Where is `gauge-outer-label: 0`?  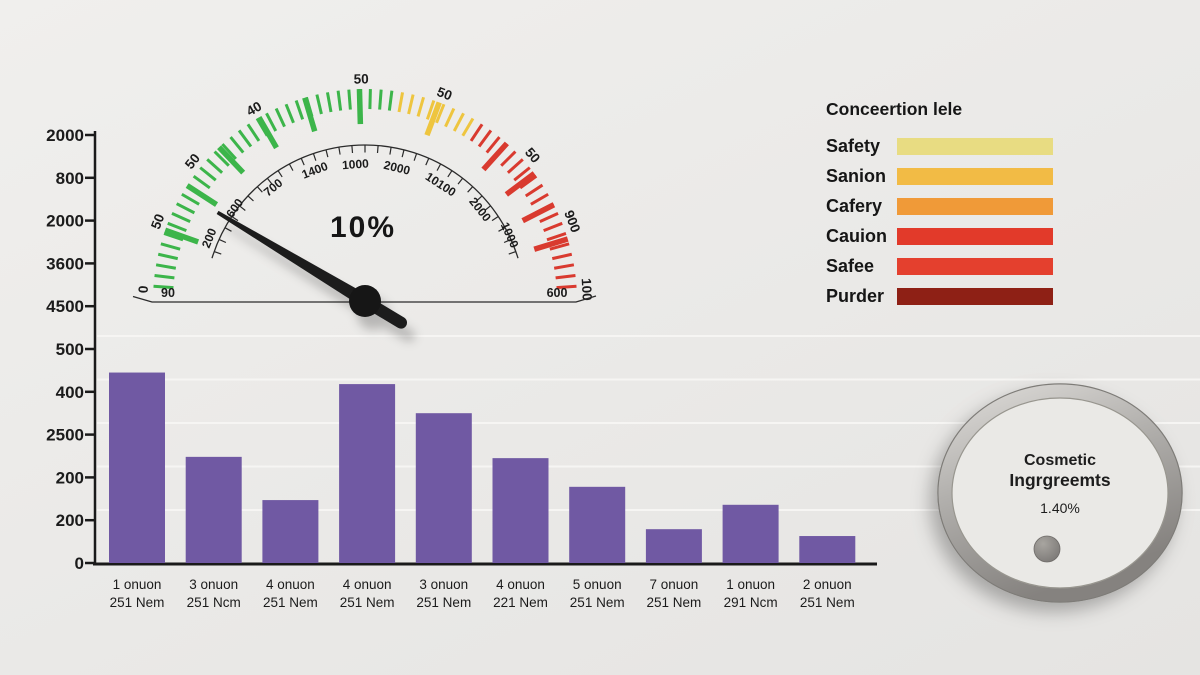
gauge-outer-label: 0 is located at coordinates (143, 289).